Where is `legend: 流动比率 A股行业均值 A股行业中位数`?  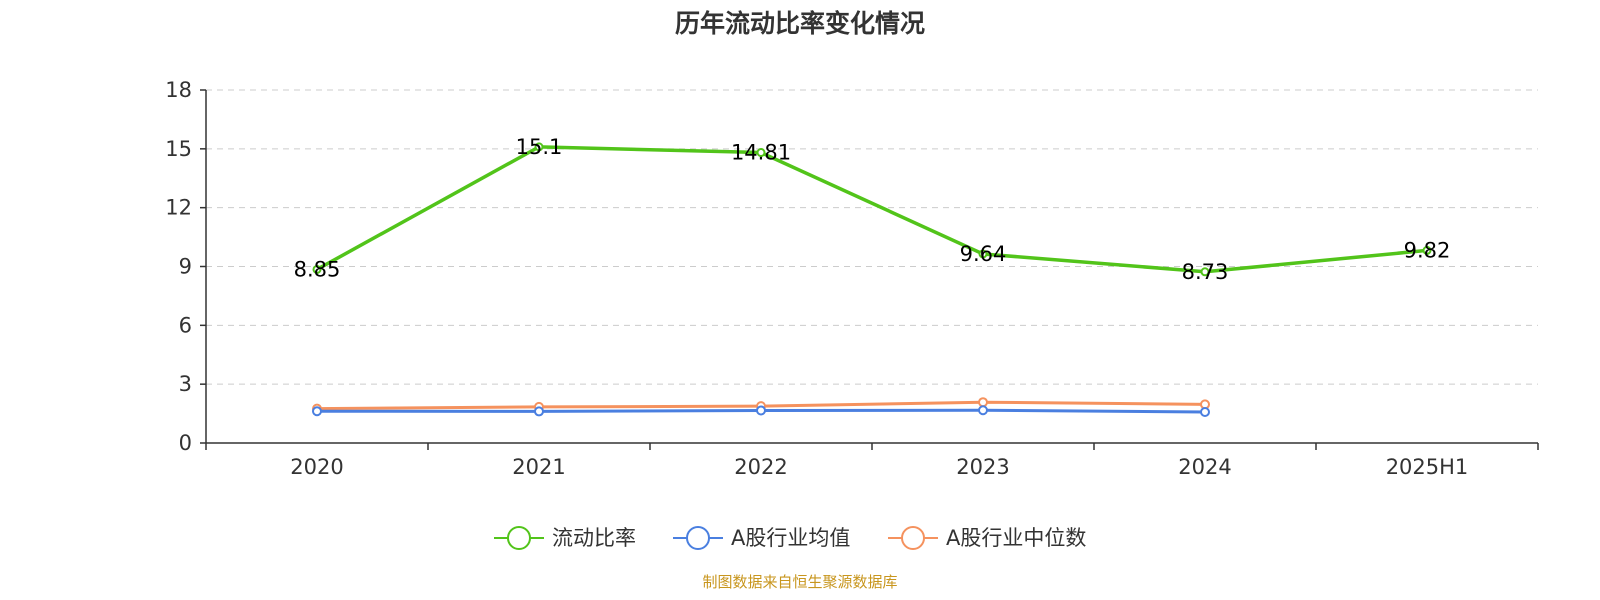 legend: 流动比率 A股行业均值 A股行业中位数 is located at coordinates (790, 538).